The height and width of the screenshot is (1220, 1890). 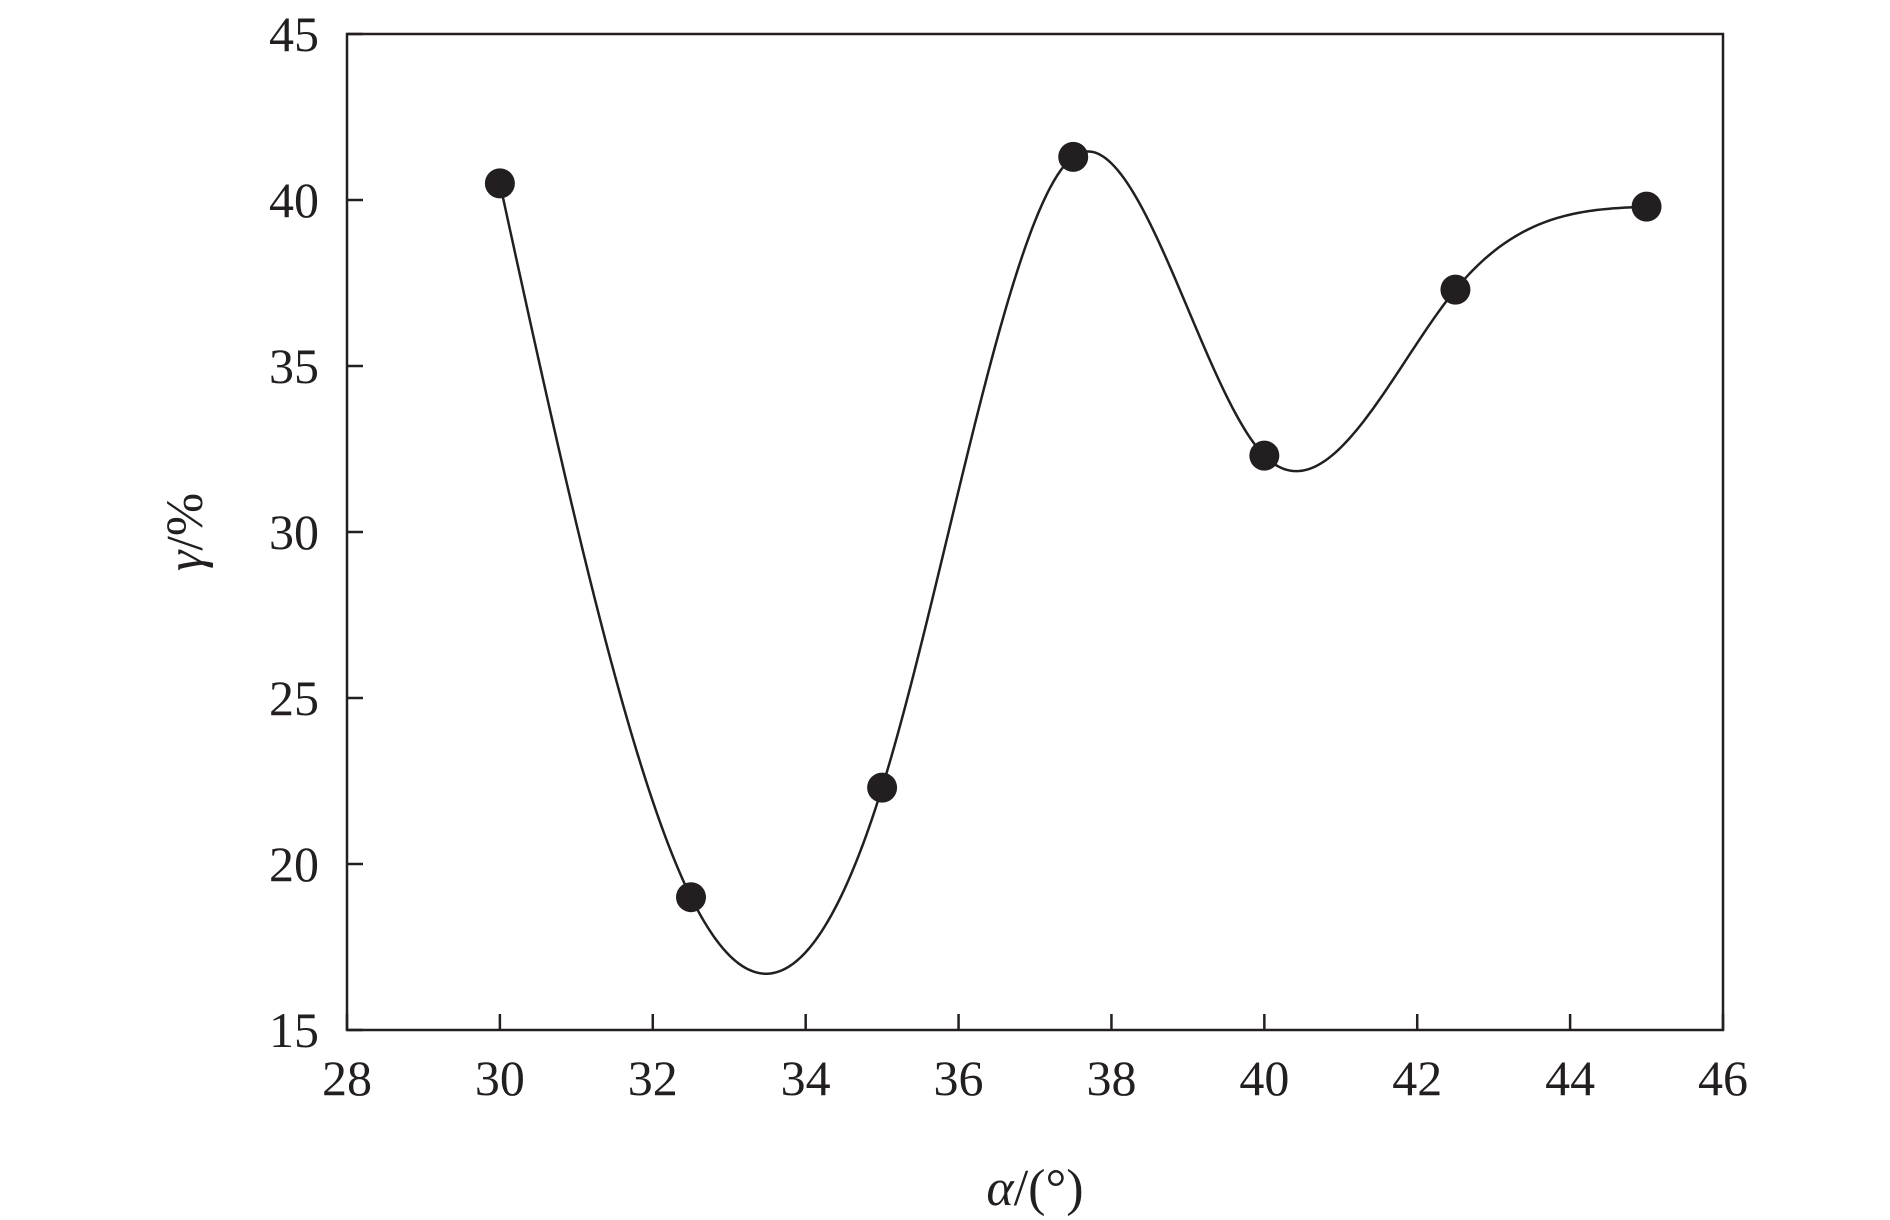 I want to click on y-axis-label: γ/%, so click(x=185, y=532).